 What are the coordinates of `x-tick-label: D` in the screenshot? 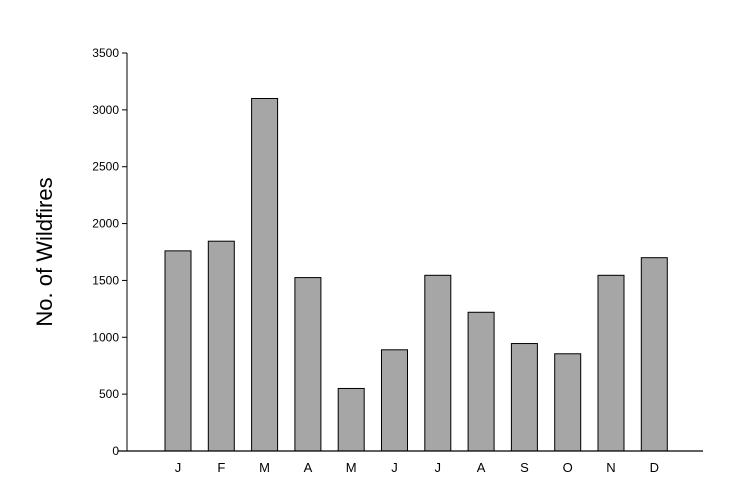 It's located at (654, 467).